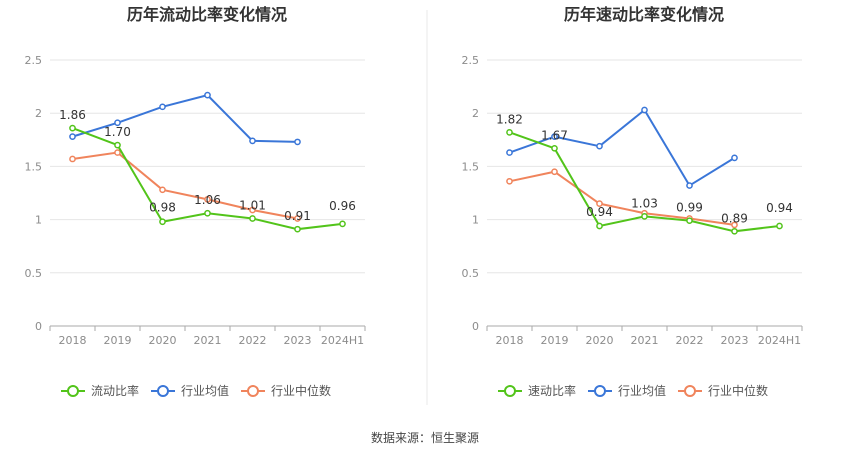 This screenshot has height=459, width=850. Describe the element at coordinates (689, 208) in the screenshot. I see `data-label: 0.99` at that location.